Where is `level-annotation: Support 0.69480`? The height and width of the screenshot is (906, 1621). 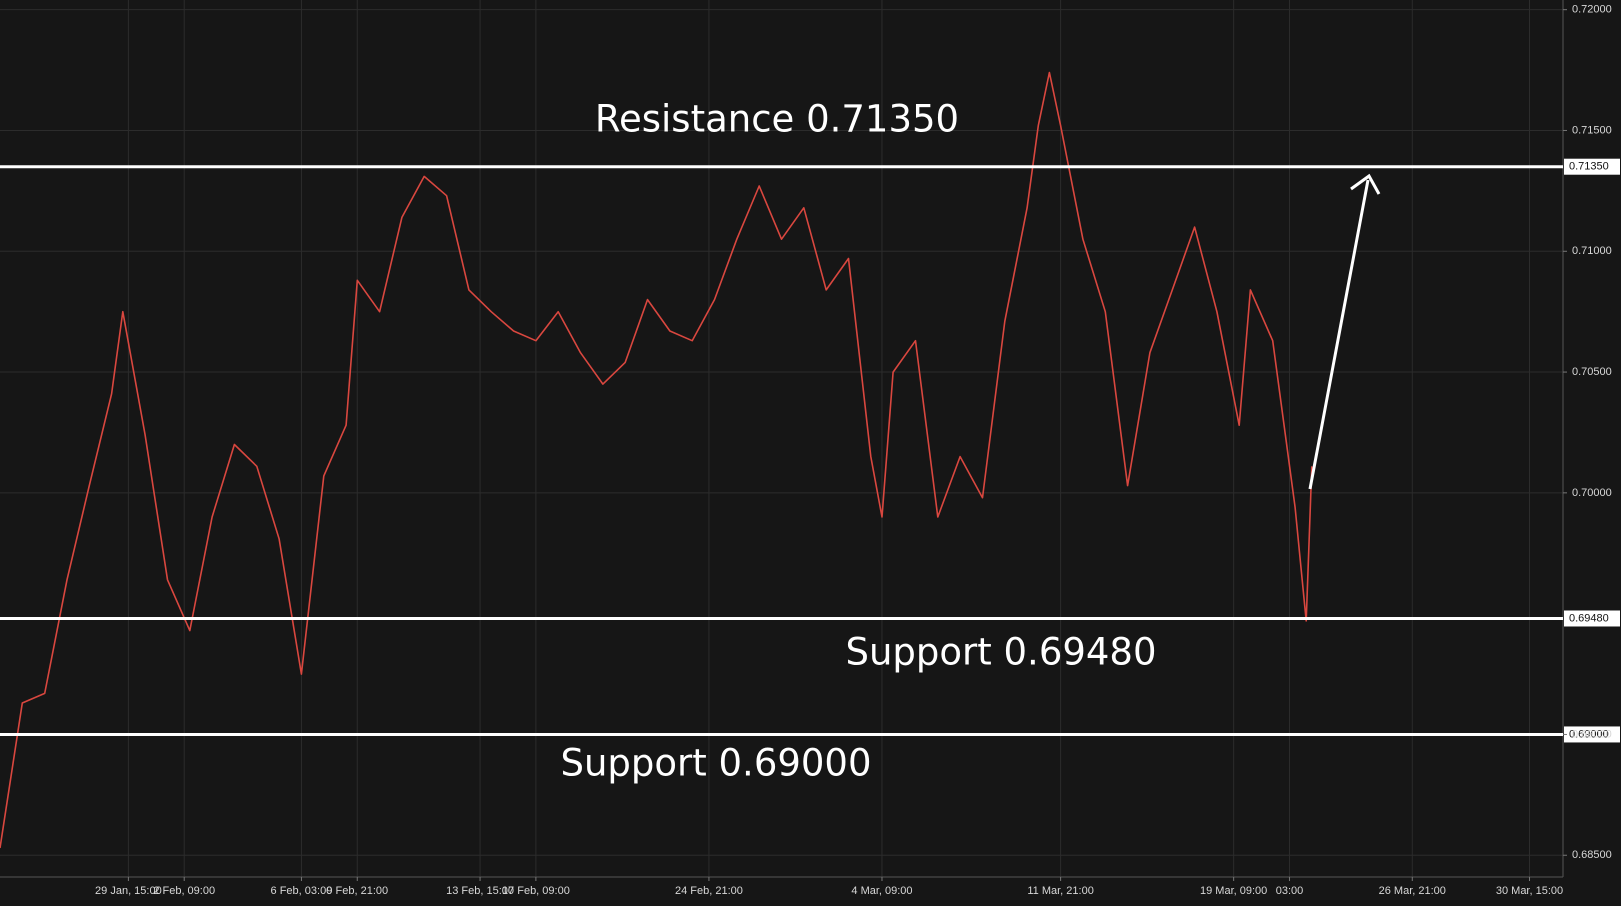 level-annotation: Support 0.69480 is located at coordinates (1000, 652).